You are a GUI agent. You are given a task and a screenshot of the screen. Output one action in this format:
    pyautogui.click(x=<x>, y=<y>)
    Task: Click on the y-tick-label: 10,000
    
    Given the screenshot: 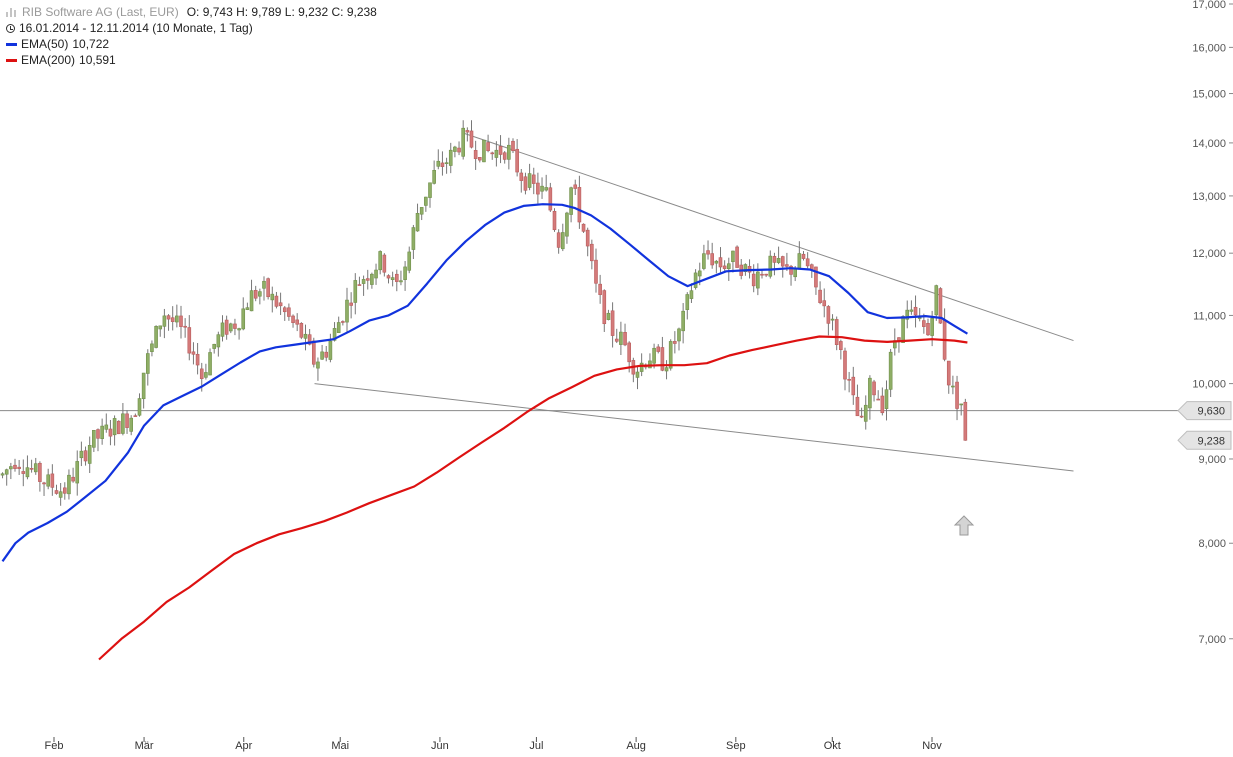 What is the action you would take?
    pyautogui.click(x=1209, y=385)
    